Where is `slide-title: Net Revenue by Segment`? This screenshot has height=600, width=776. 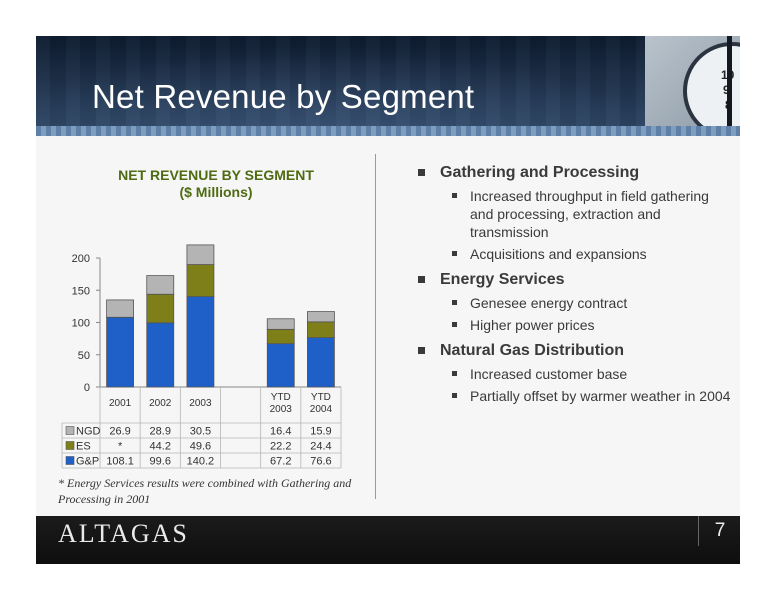 slide-title: Net Revenue by Segment is located at coordinates (283, 96).